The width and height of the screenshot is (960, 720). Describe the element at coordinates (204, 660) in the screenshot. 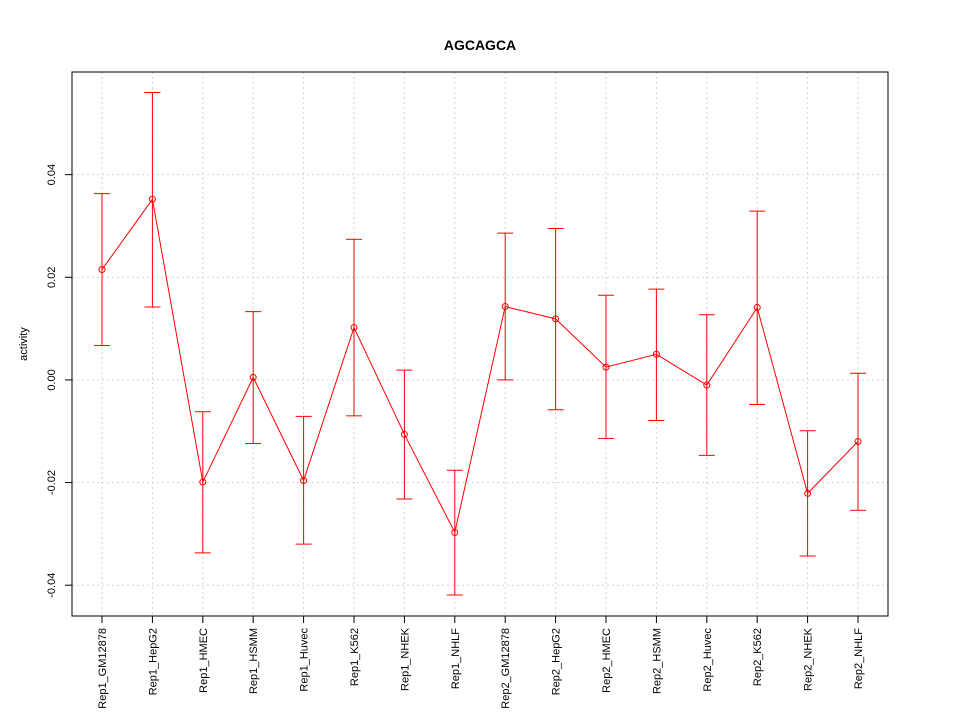

I see `x-tick-label: Rep1_HMEC` at that location.